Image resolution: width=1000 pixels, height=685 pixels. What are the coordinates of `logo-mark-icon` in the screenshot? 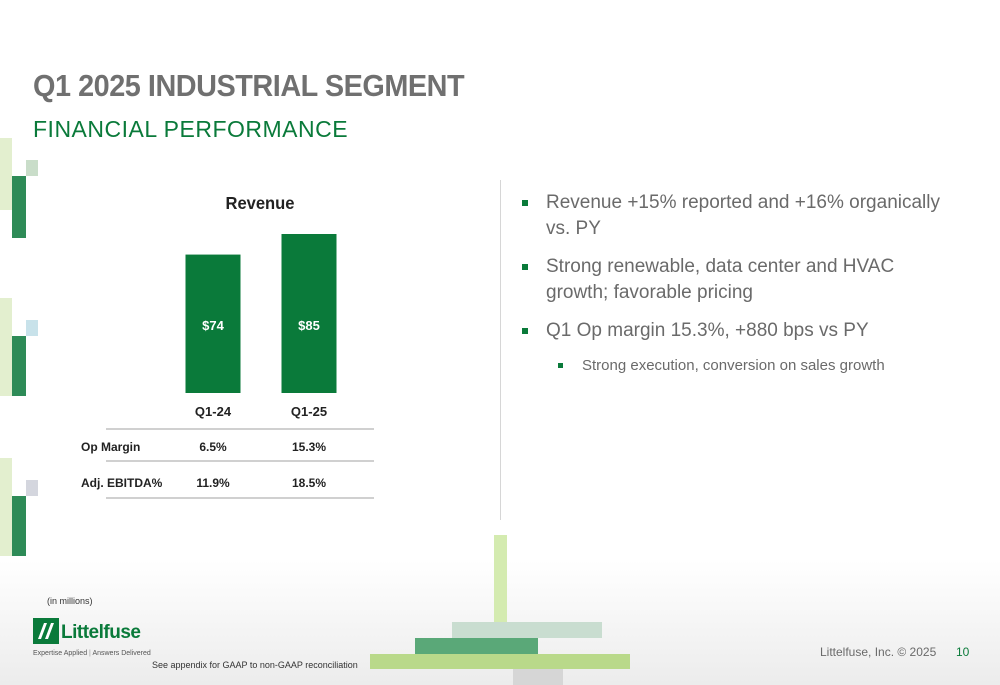 It's located at (46, 631).